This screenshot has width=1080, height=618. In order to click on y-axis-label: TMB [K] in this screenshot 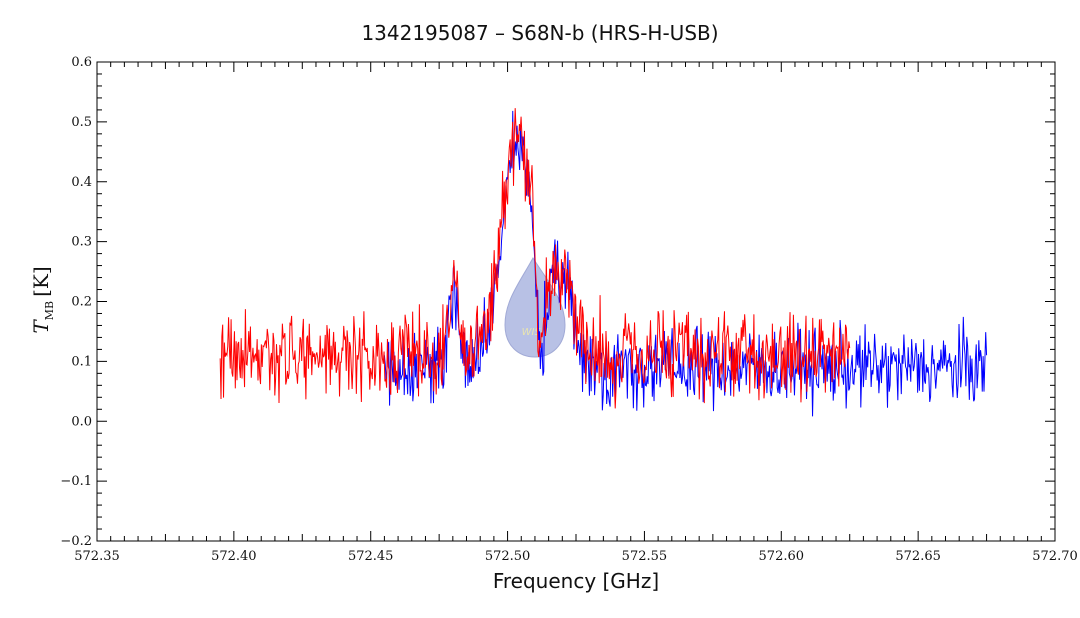, I will do `click(42, 299)`.